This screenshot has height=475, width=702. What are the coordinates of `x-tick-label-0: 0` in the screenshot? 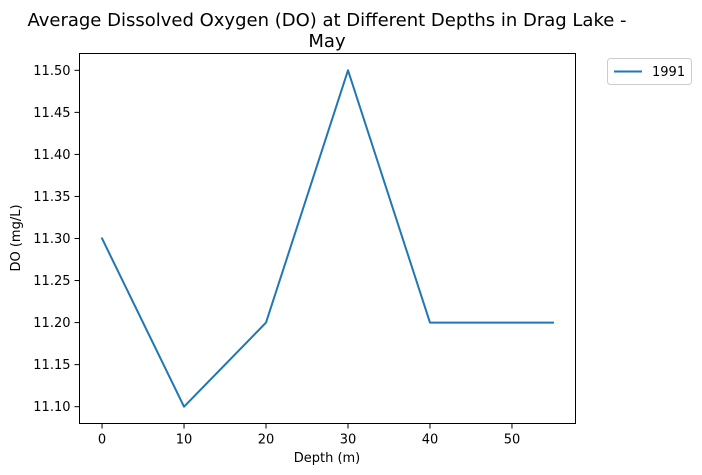 It's located at (102, 440).